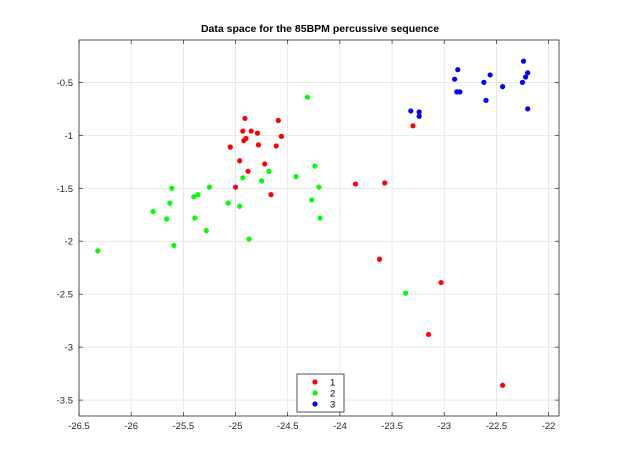 This screenshot has width=618, height=473. What do you see at coordinates (332, 405) in the screenshot?
I see `legend-label-3: 3` at bounding box center [332, 405].